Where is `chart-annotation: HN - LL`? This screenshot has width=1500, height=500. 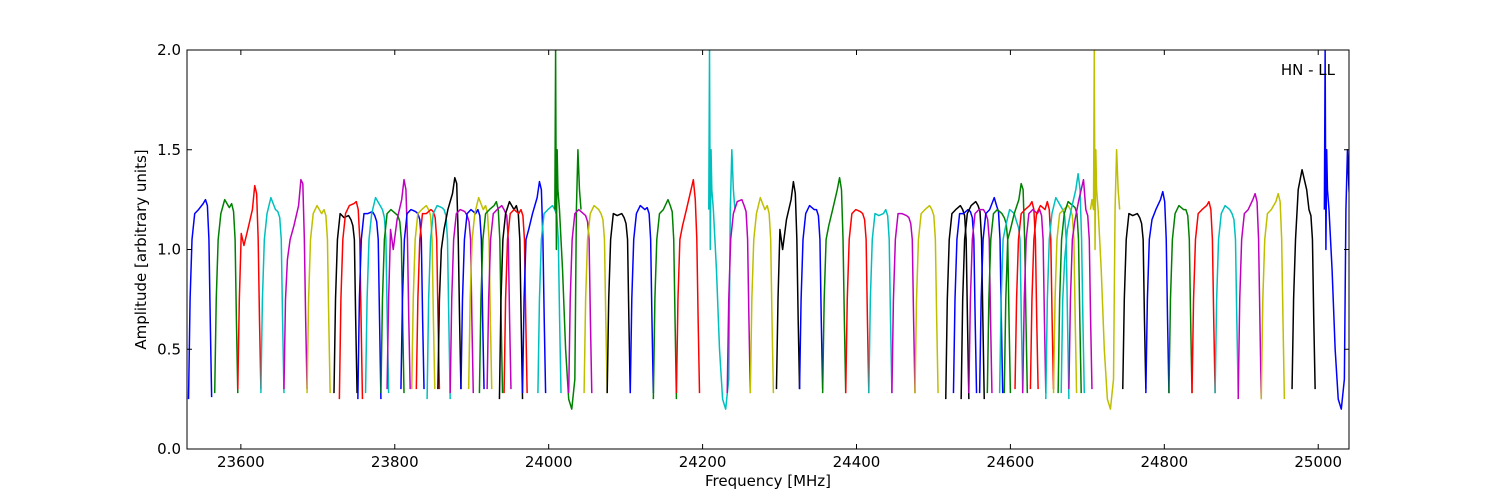 chart-annotation: HN - LL is located at coordinates (1308, 70).